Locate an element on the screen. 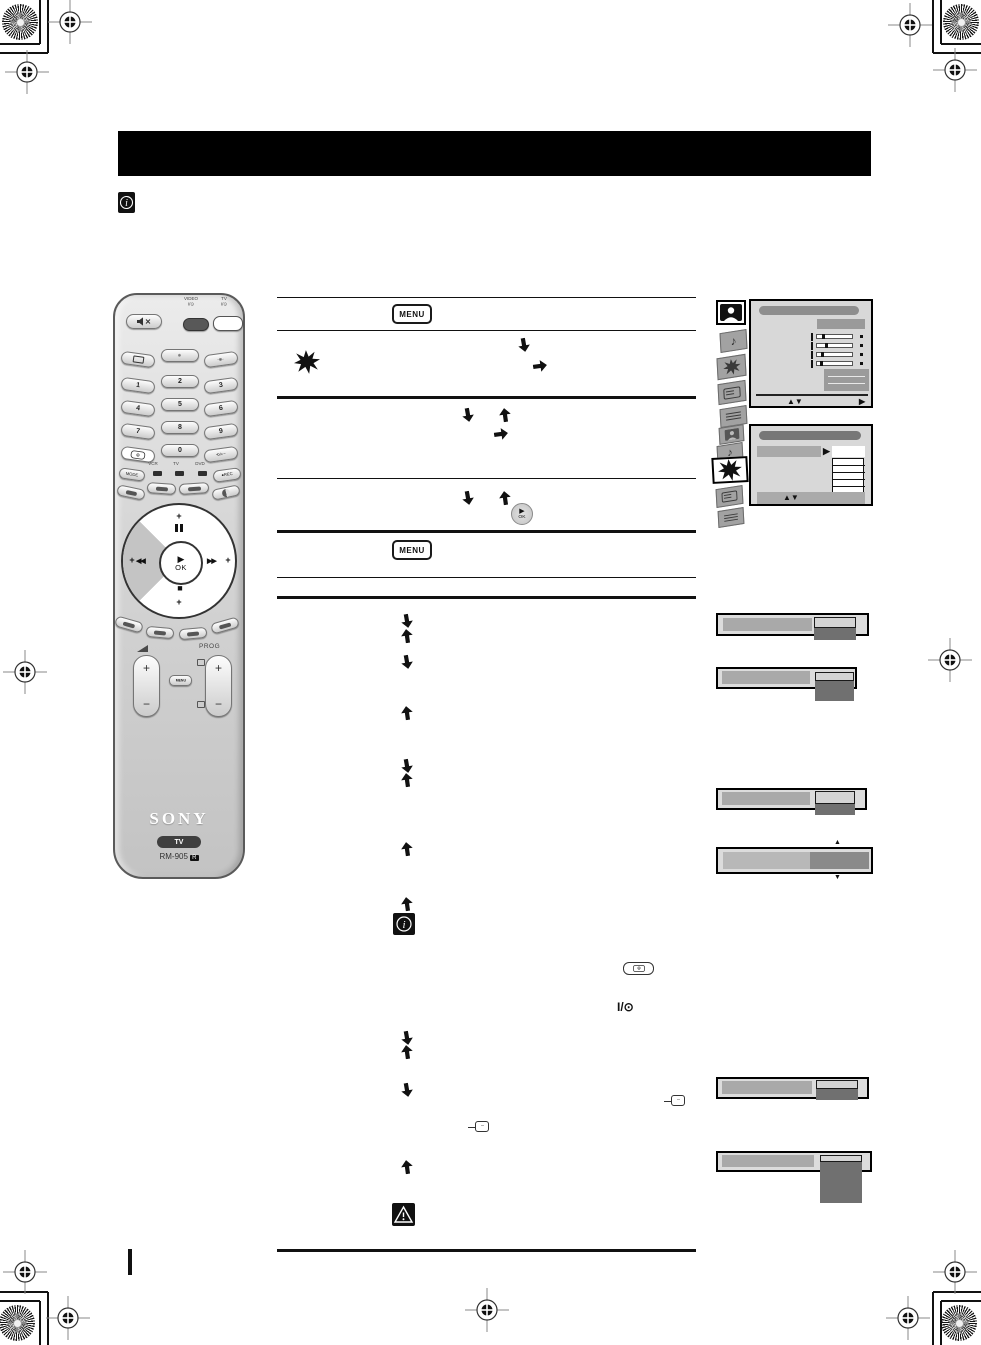  svg-text: i is located at coordinates (126, 203).